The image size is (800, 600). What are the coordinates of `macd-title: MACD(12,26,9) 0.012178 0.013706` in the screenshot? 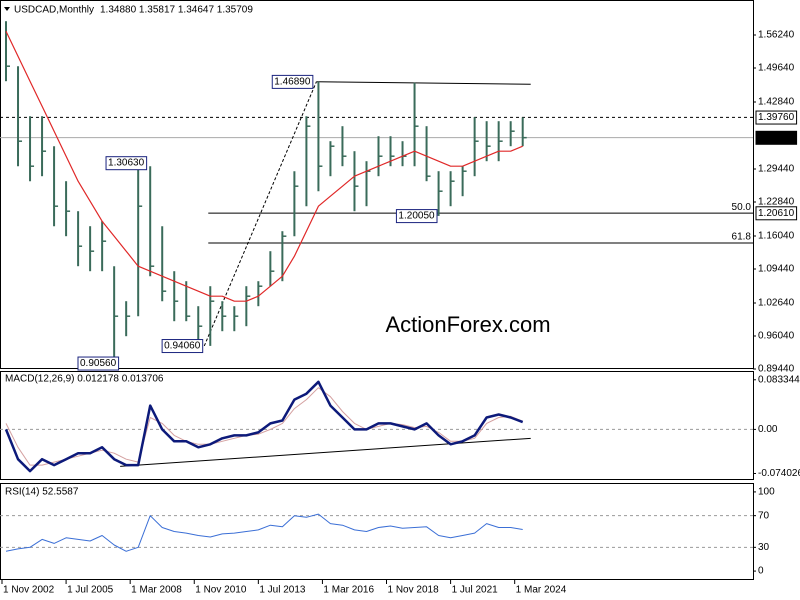 It's located at (84, 379).